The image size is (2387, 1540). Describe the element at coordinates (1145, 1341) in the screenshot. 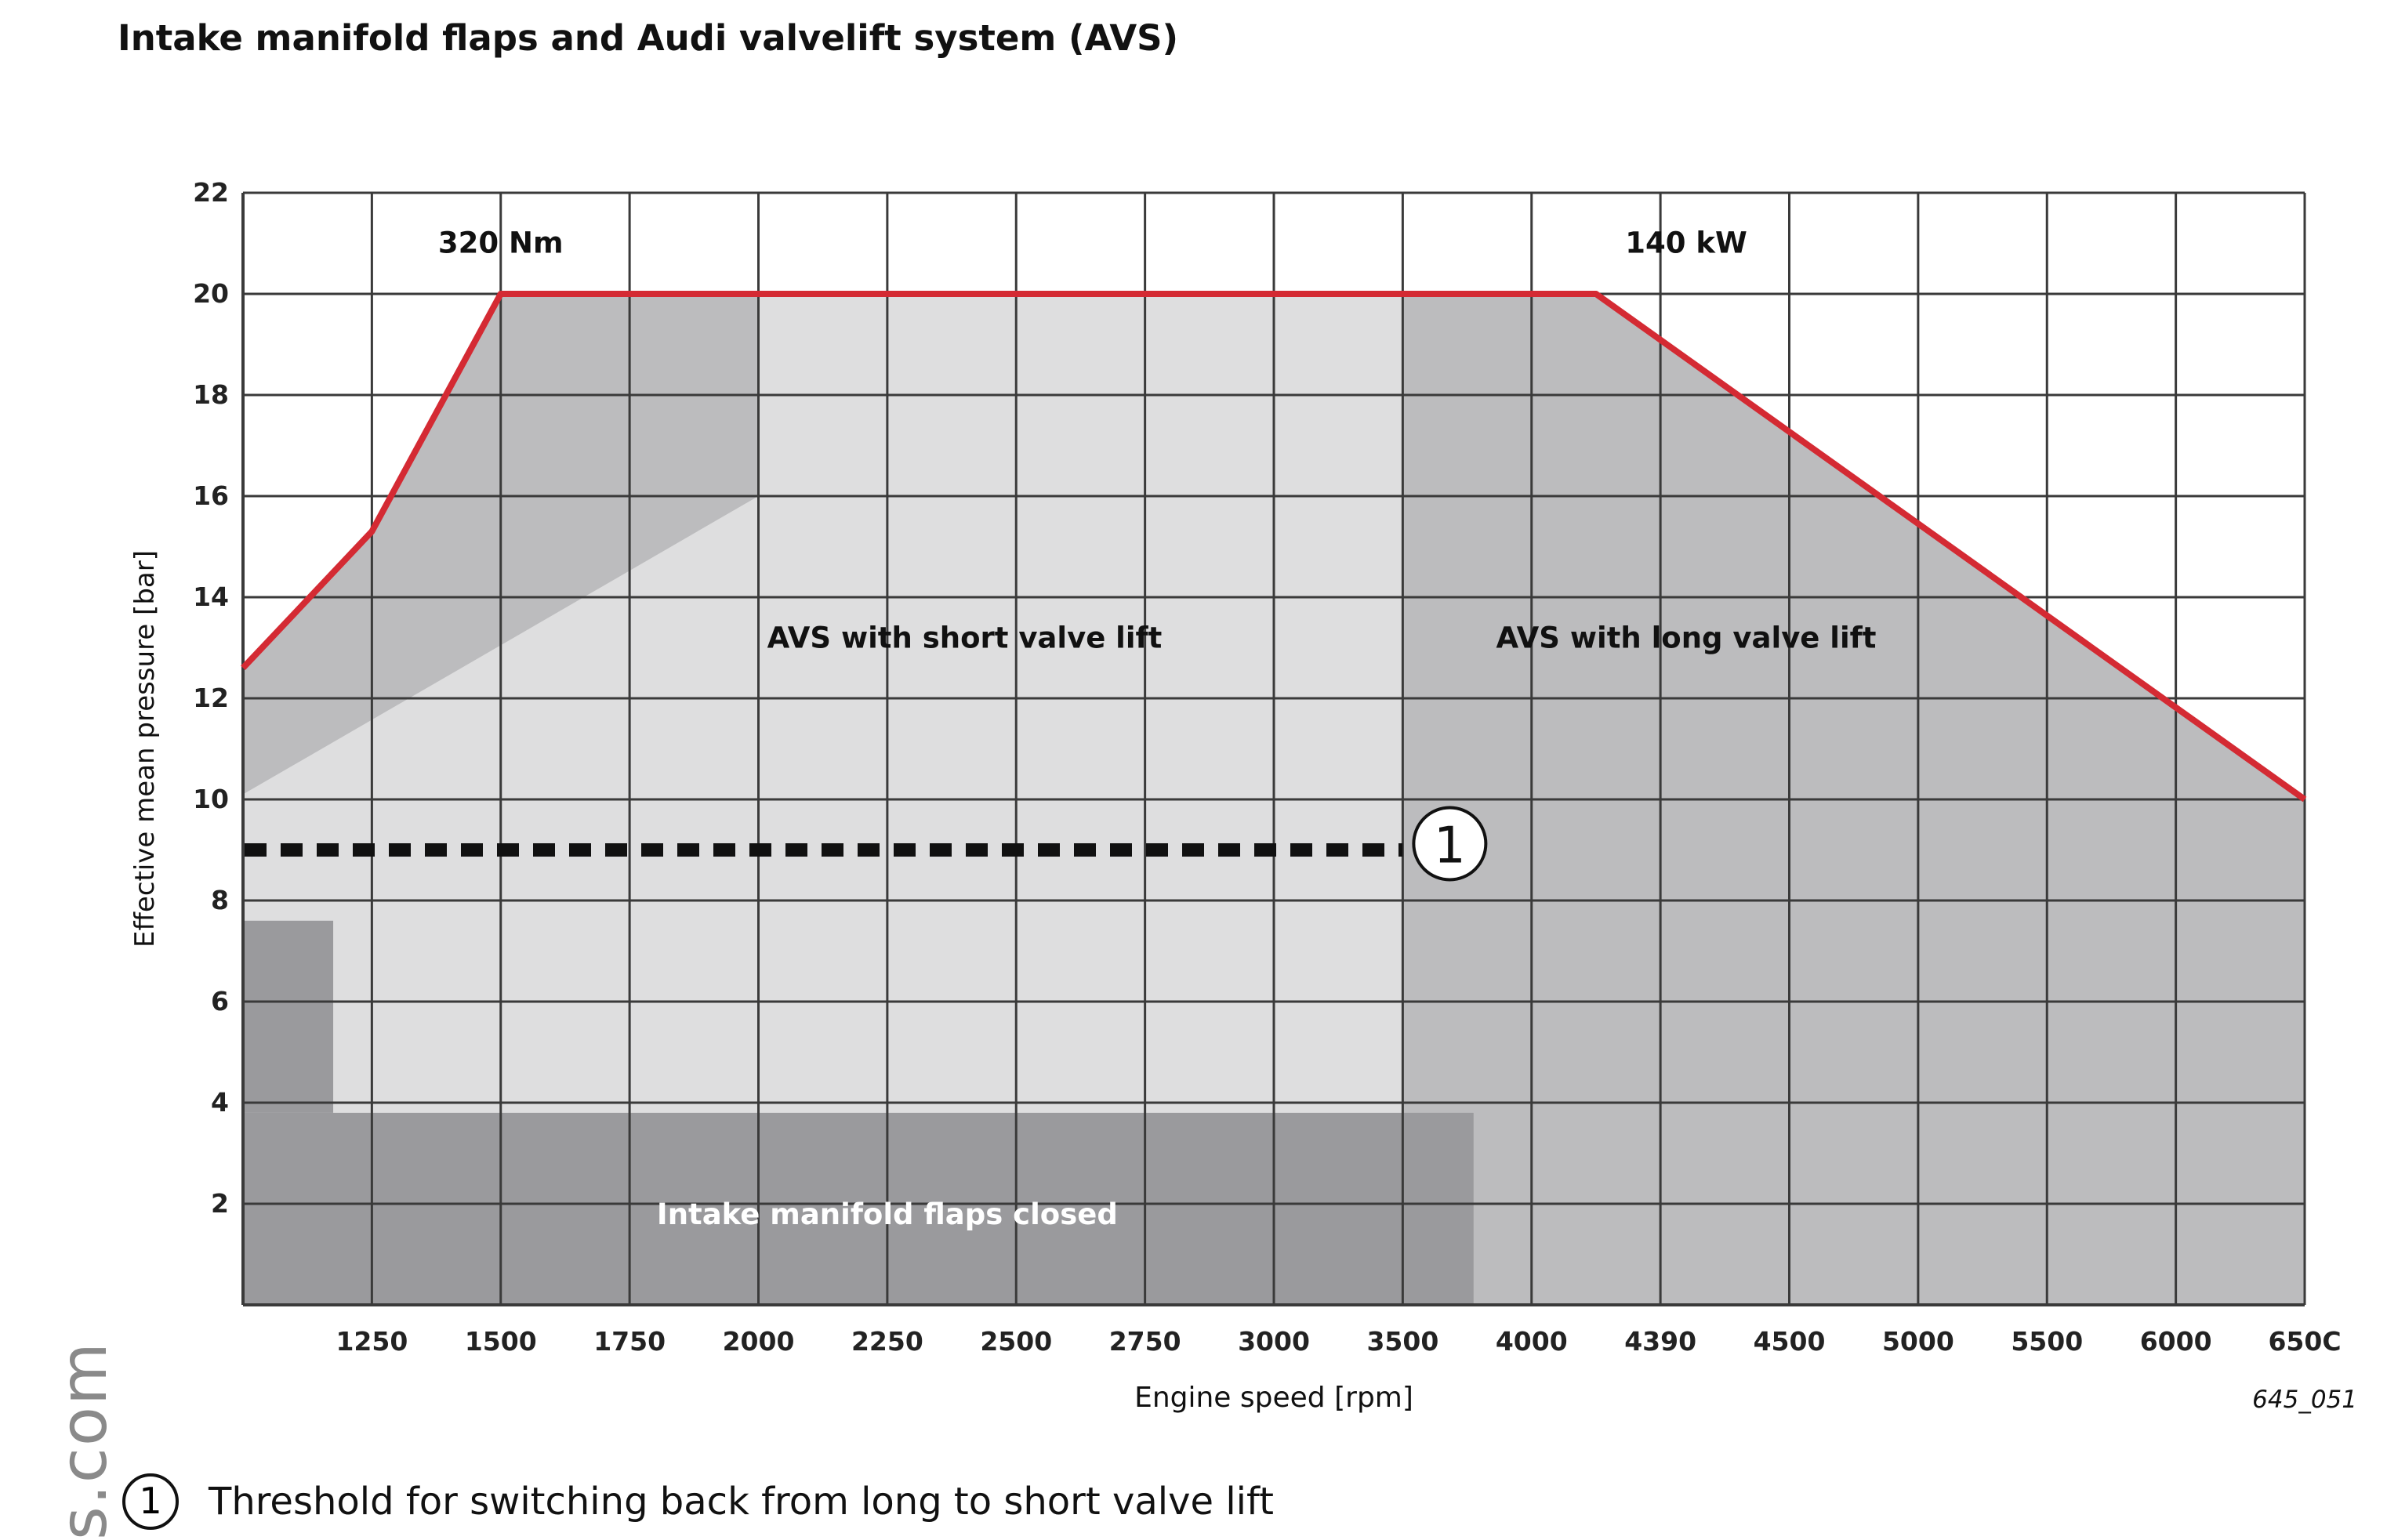

I see `x-tick-label: 2750` at that location.